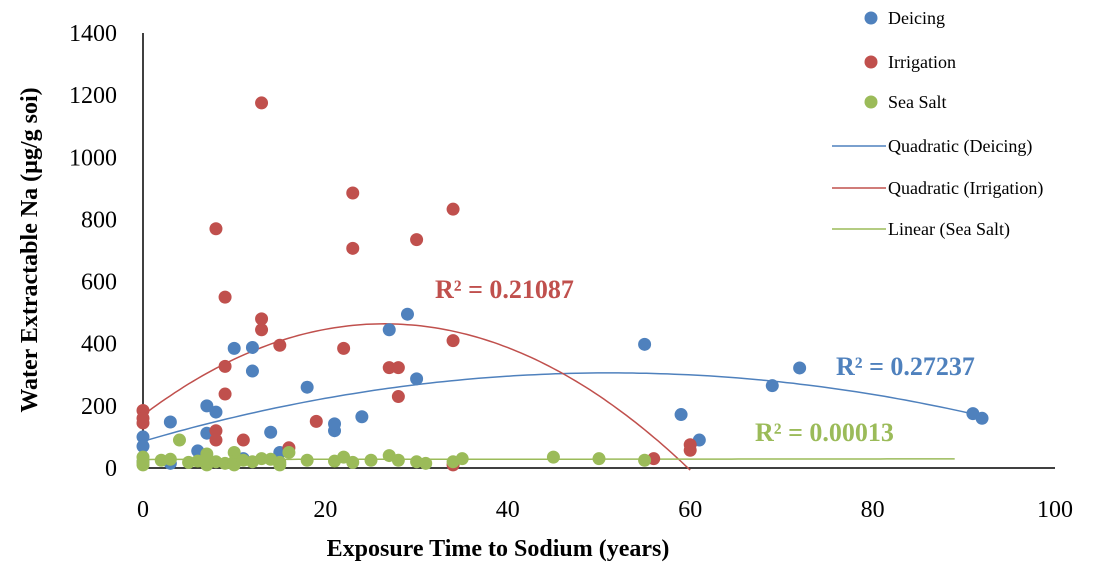 The width and height of the screenshot is (1104, 576). I want to click on legend-label: Quadratic (Deicing), so click(960, 146).